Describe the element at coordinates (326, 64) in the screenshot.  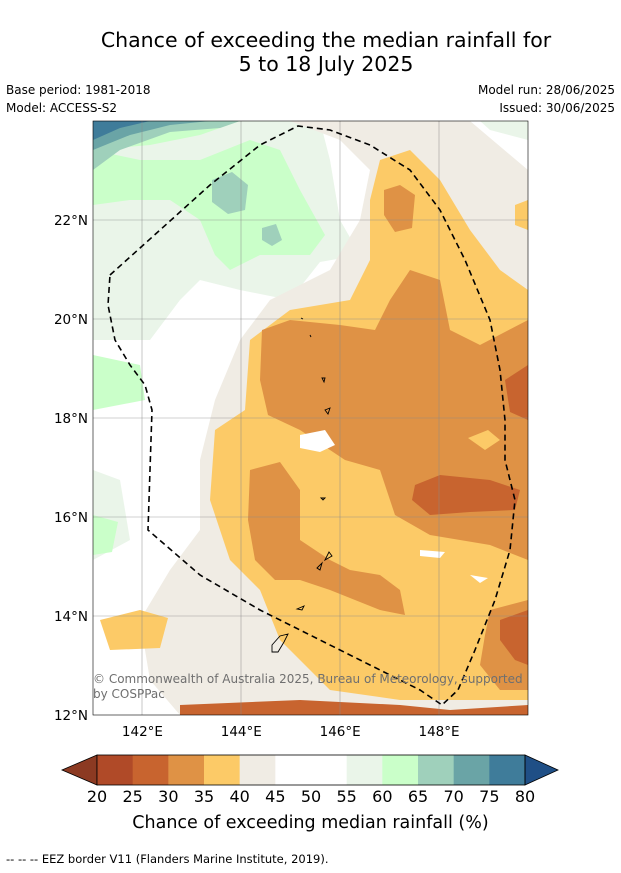
I see `title-line-2: 5 to 18 July 2025` at that location.